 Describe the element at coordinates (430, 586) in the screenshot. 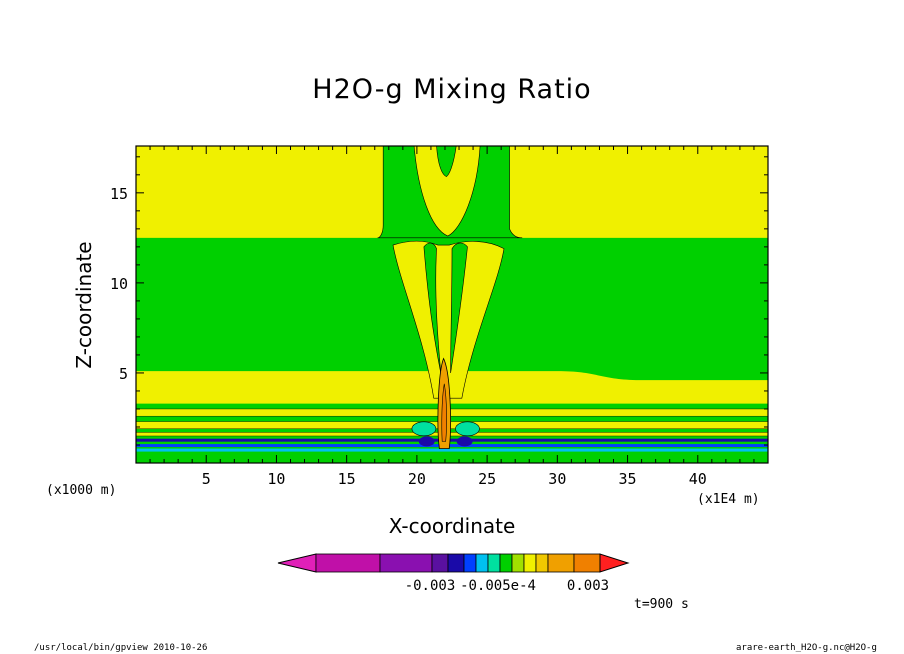

I see `colorbar-label: -0.003` at that location.